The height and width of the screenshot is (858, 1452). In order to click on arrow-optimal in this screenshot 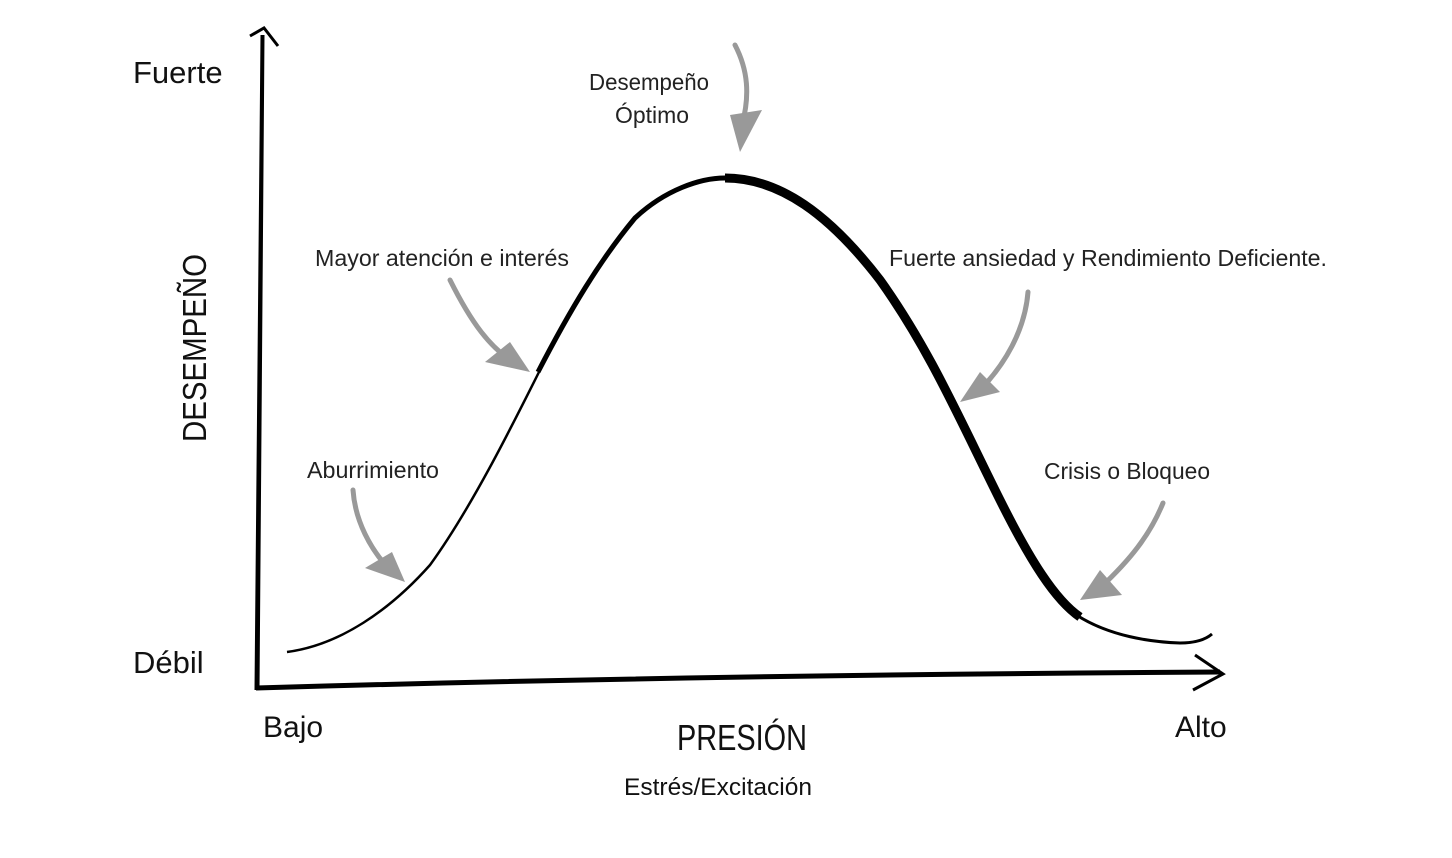, I will do `click(746, 97)`.